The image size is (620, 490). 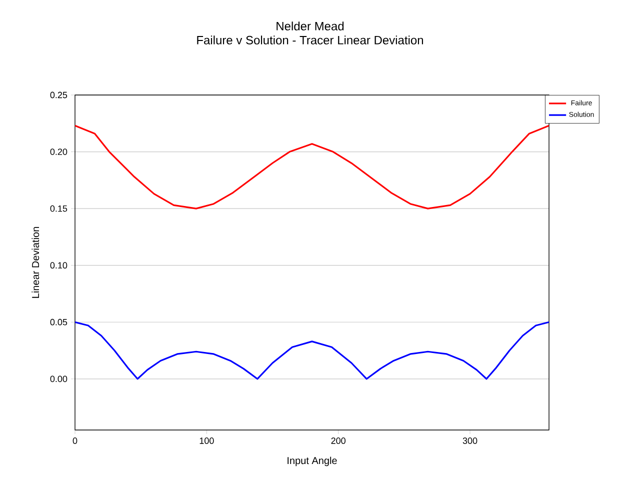 I want to click on y-tick-label: 0.05, so click(x=59, y=322).